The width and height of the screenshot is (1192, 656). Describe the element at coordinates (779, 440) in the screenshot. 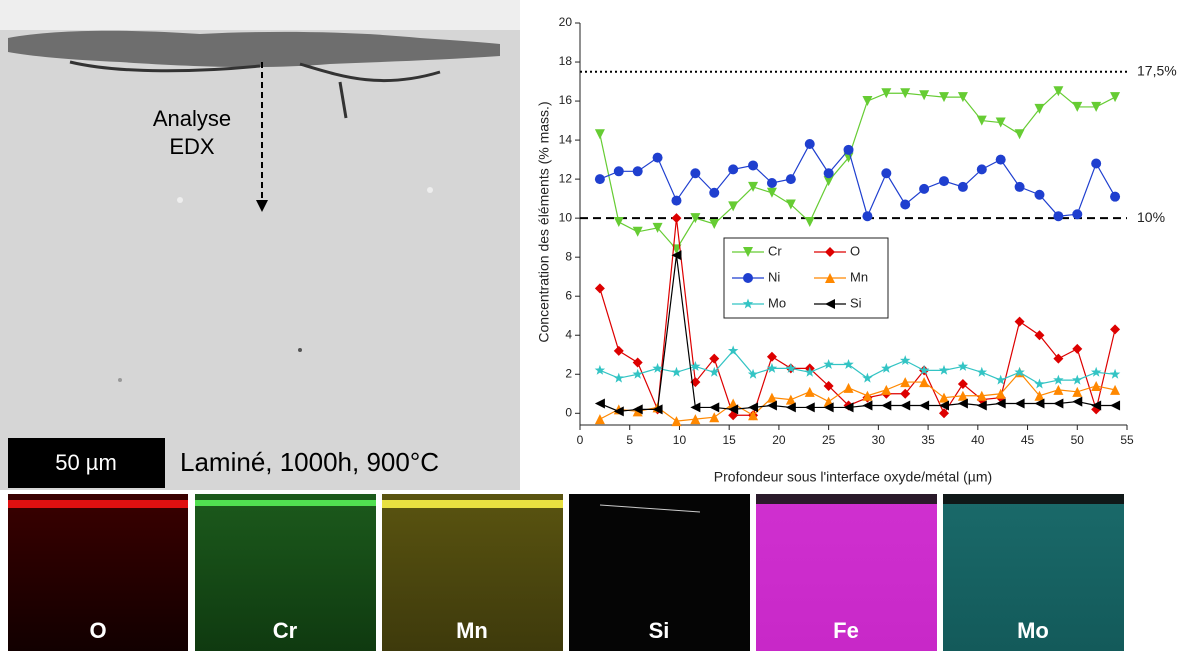

I see `x-tick-label: 20` at that location.